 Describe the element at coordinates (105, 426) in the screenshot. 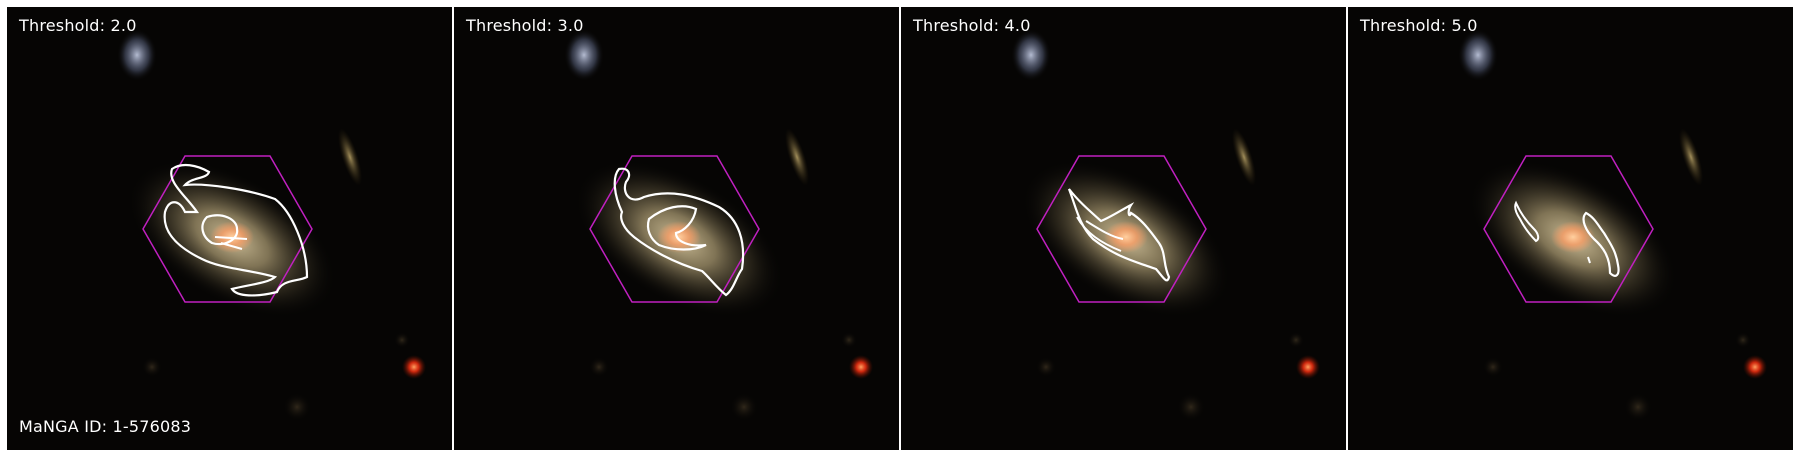

I see `manga-id-label: MaNGA ID: 1-576083` at that location.